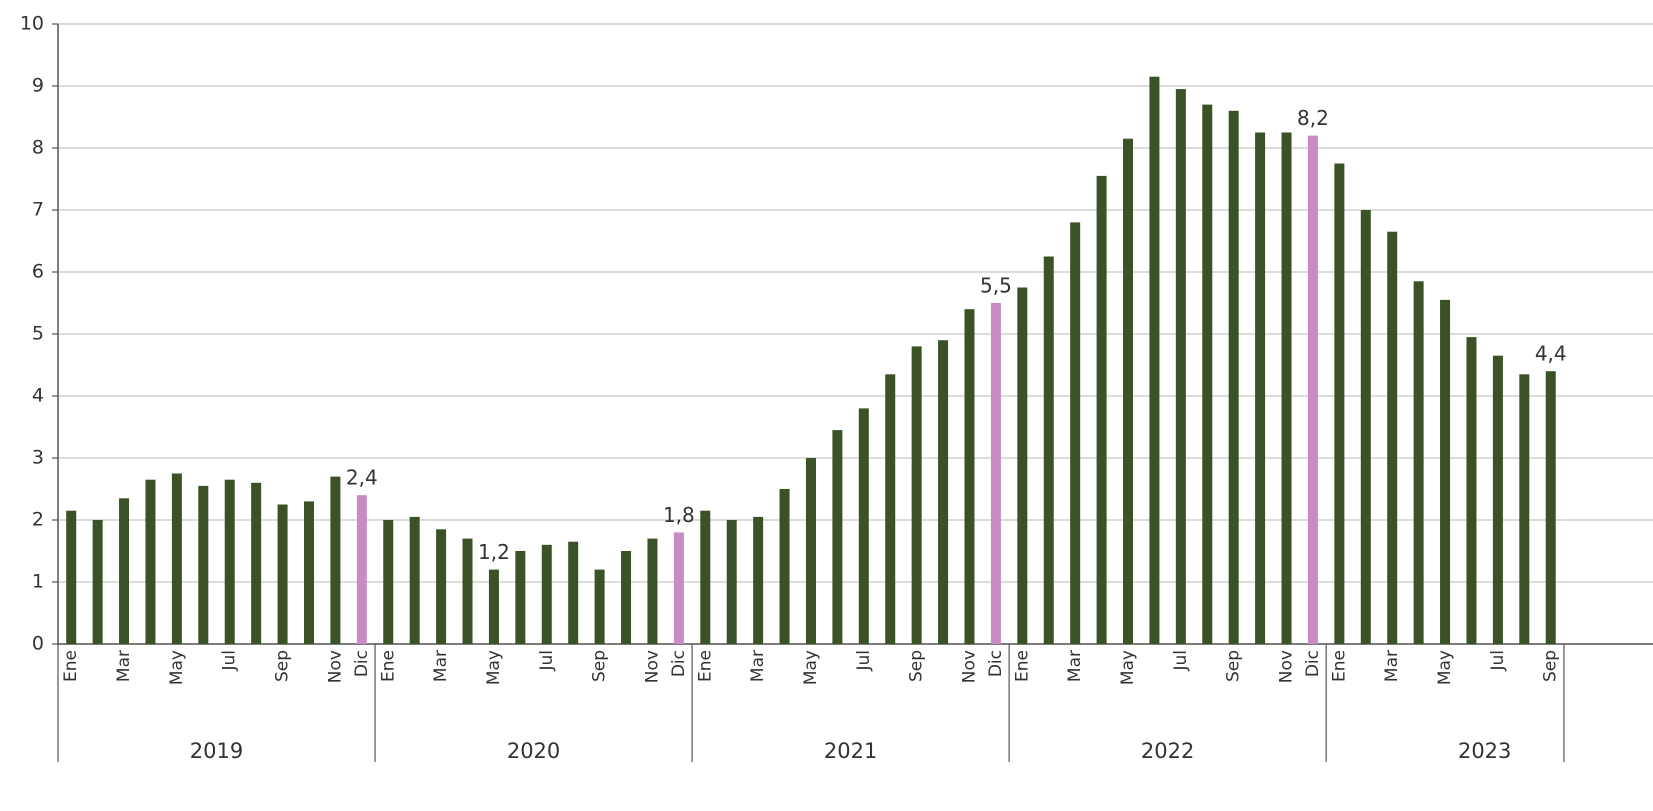 Image resolution: width=1653 pixels, height=811 pixels. Describe the element at coordinates (38, 644) in the screenshot. I see `y-tick-label: 0` at that location.